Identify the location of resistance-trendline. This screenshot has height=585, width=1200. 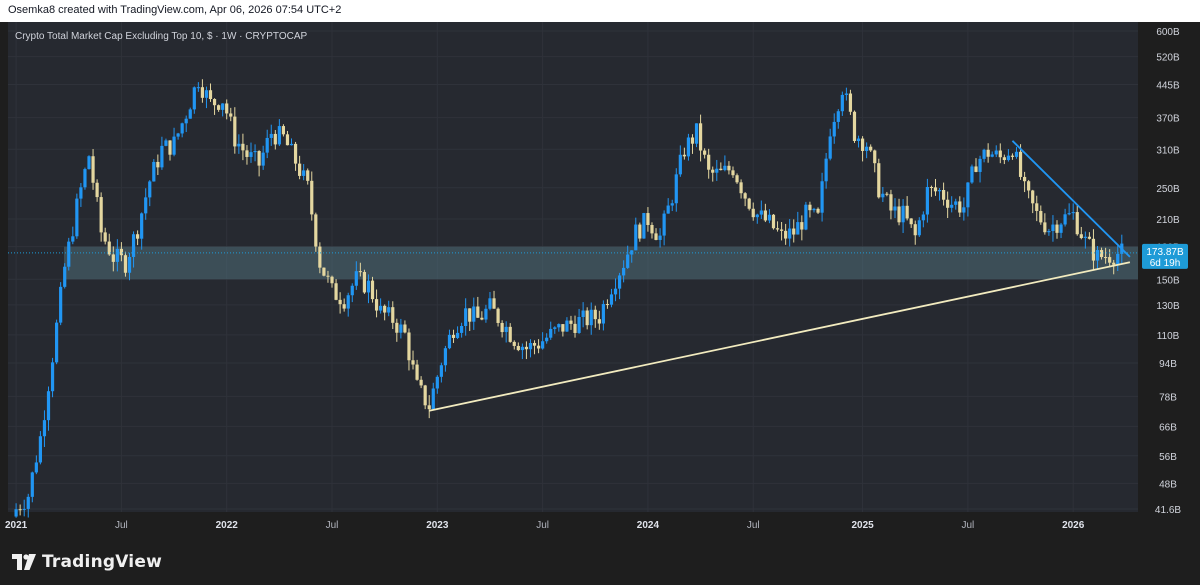
(1071, 199).